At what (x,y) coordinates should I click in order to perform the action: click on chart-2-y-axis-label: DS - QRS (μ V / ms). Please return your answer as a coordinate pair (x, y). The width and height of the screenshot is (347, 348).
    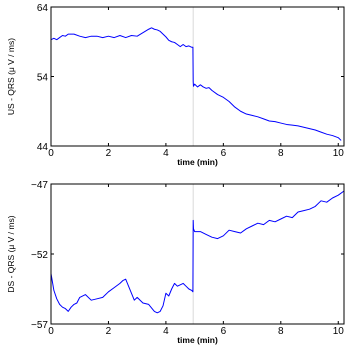
    Looking at the image, I should click on (11, 253).